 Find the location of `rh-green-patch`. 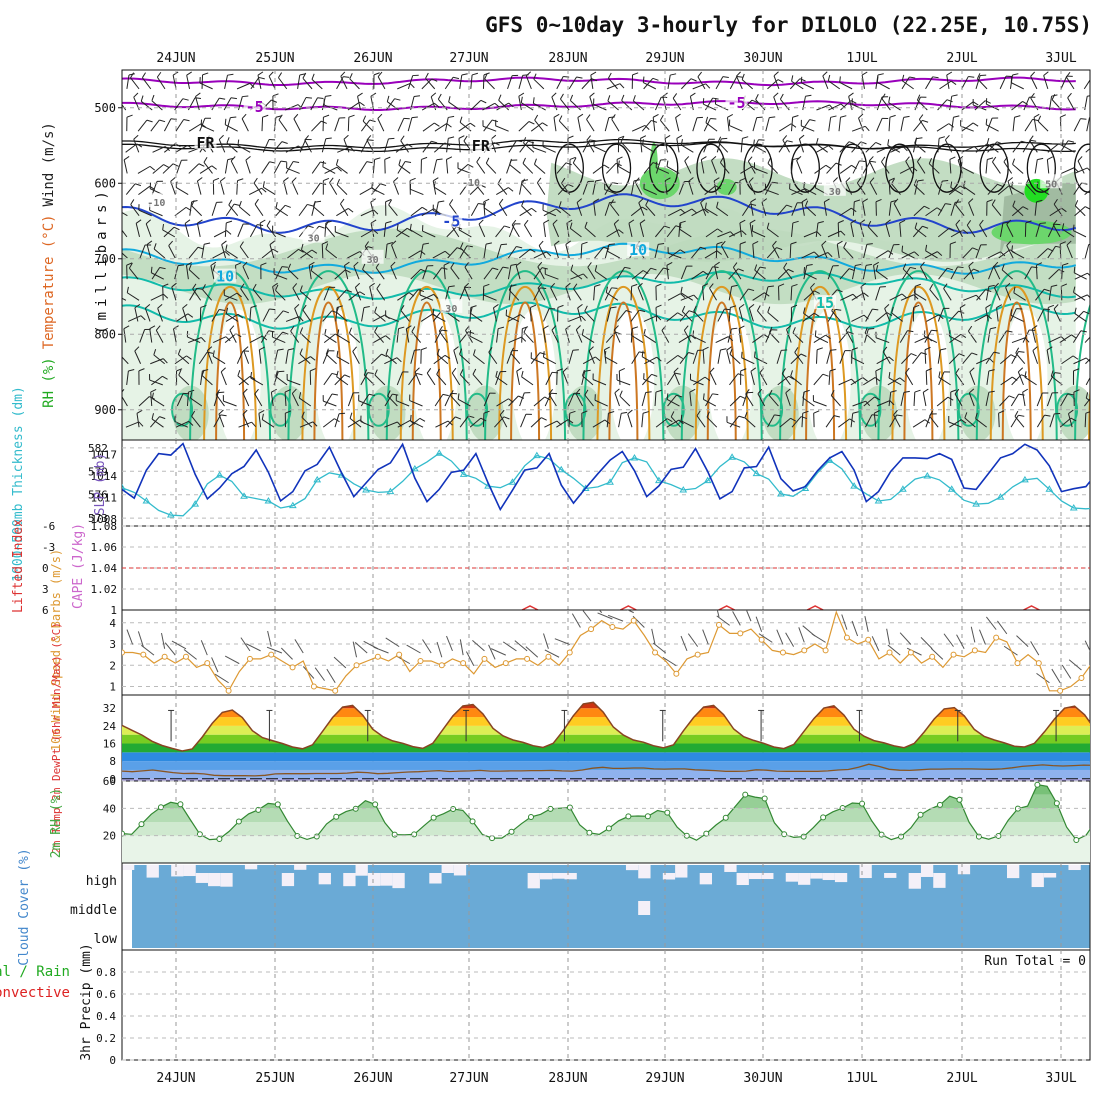

rh-green-patch is located at coordinates (1032, 232).